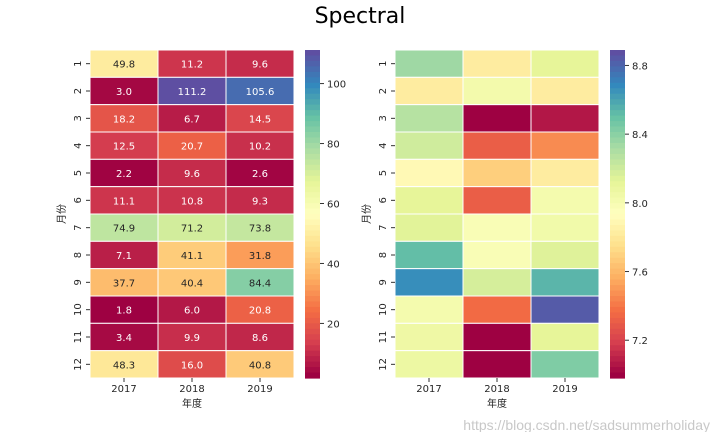 The height and width of the screenshot is (432, 720). What do you see at coordinates (192, 311) in the screenshot?
I see `cell-label: 6.0` at bounding box center [192, 311].